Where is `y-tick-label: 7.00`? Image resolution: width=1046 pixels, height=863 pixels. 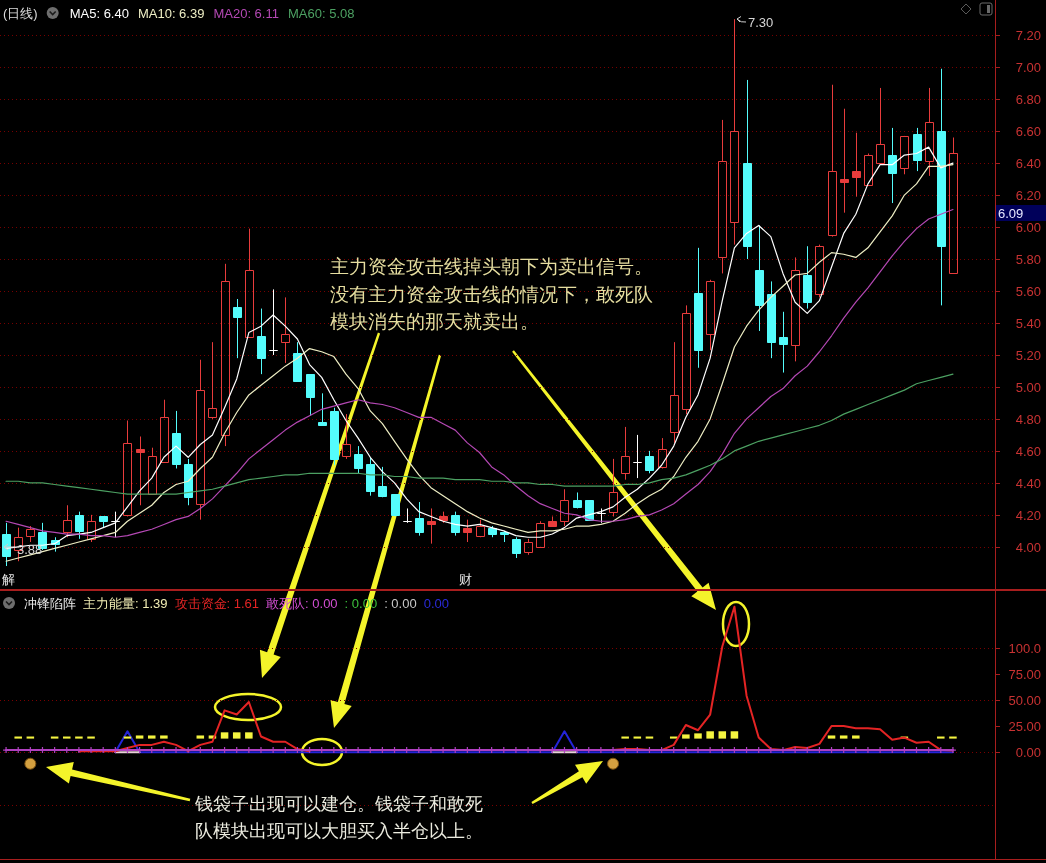 y-tick-label: 7.00 is located at coordinates (1028, 67).